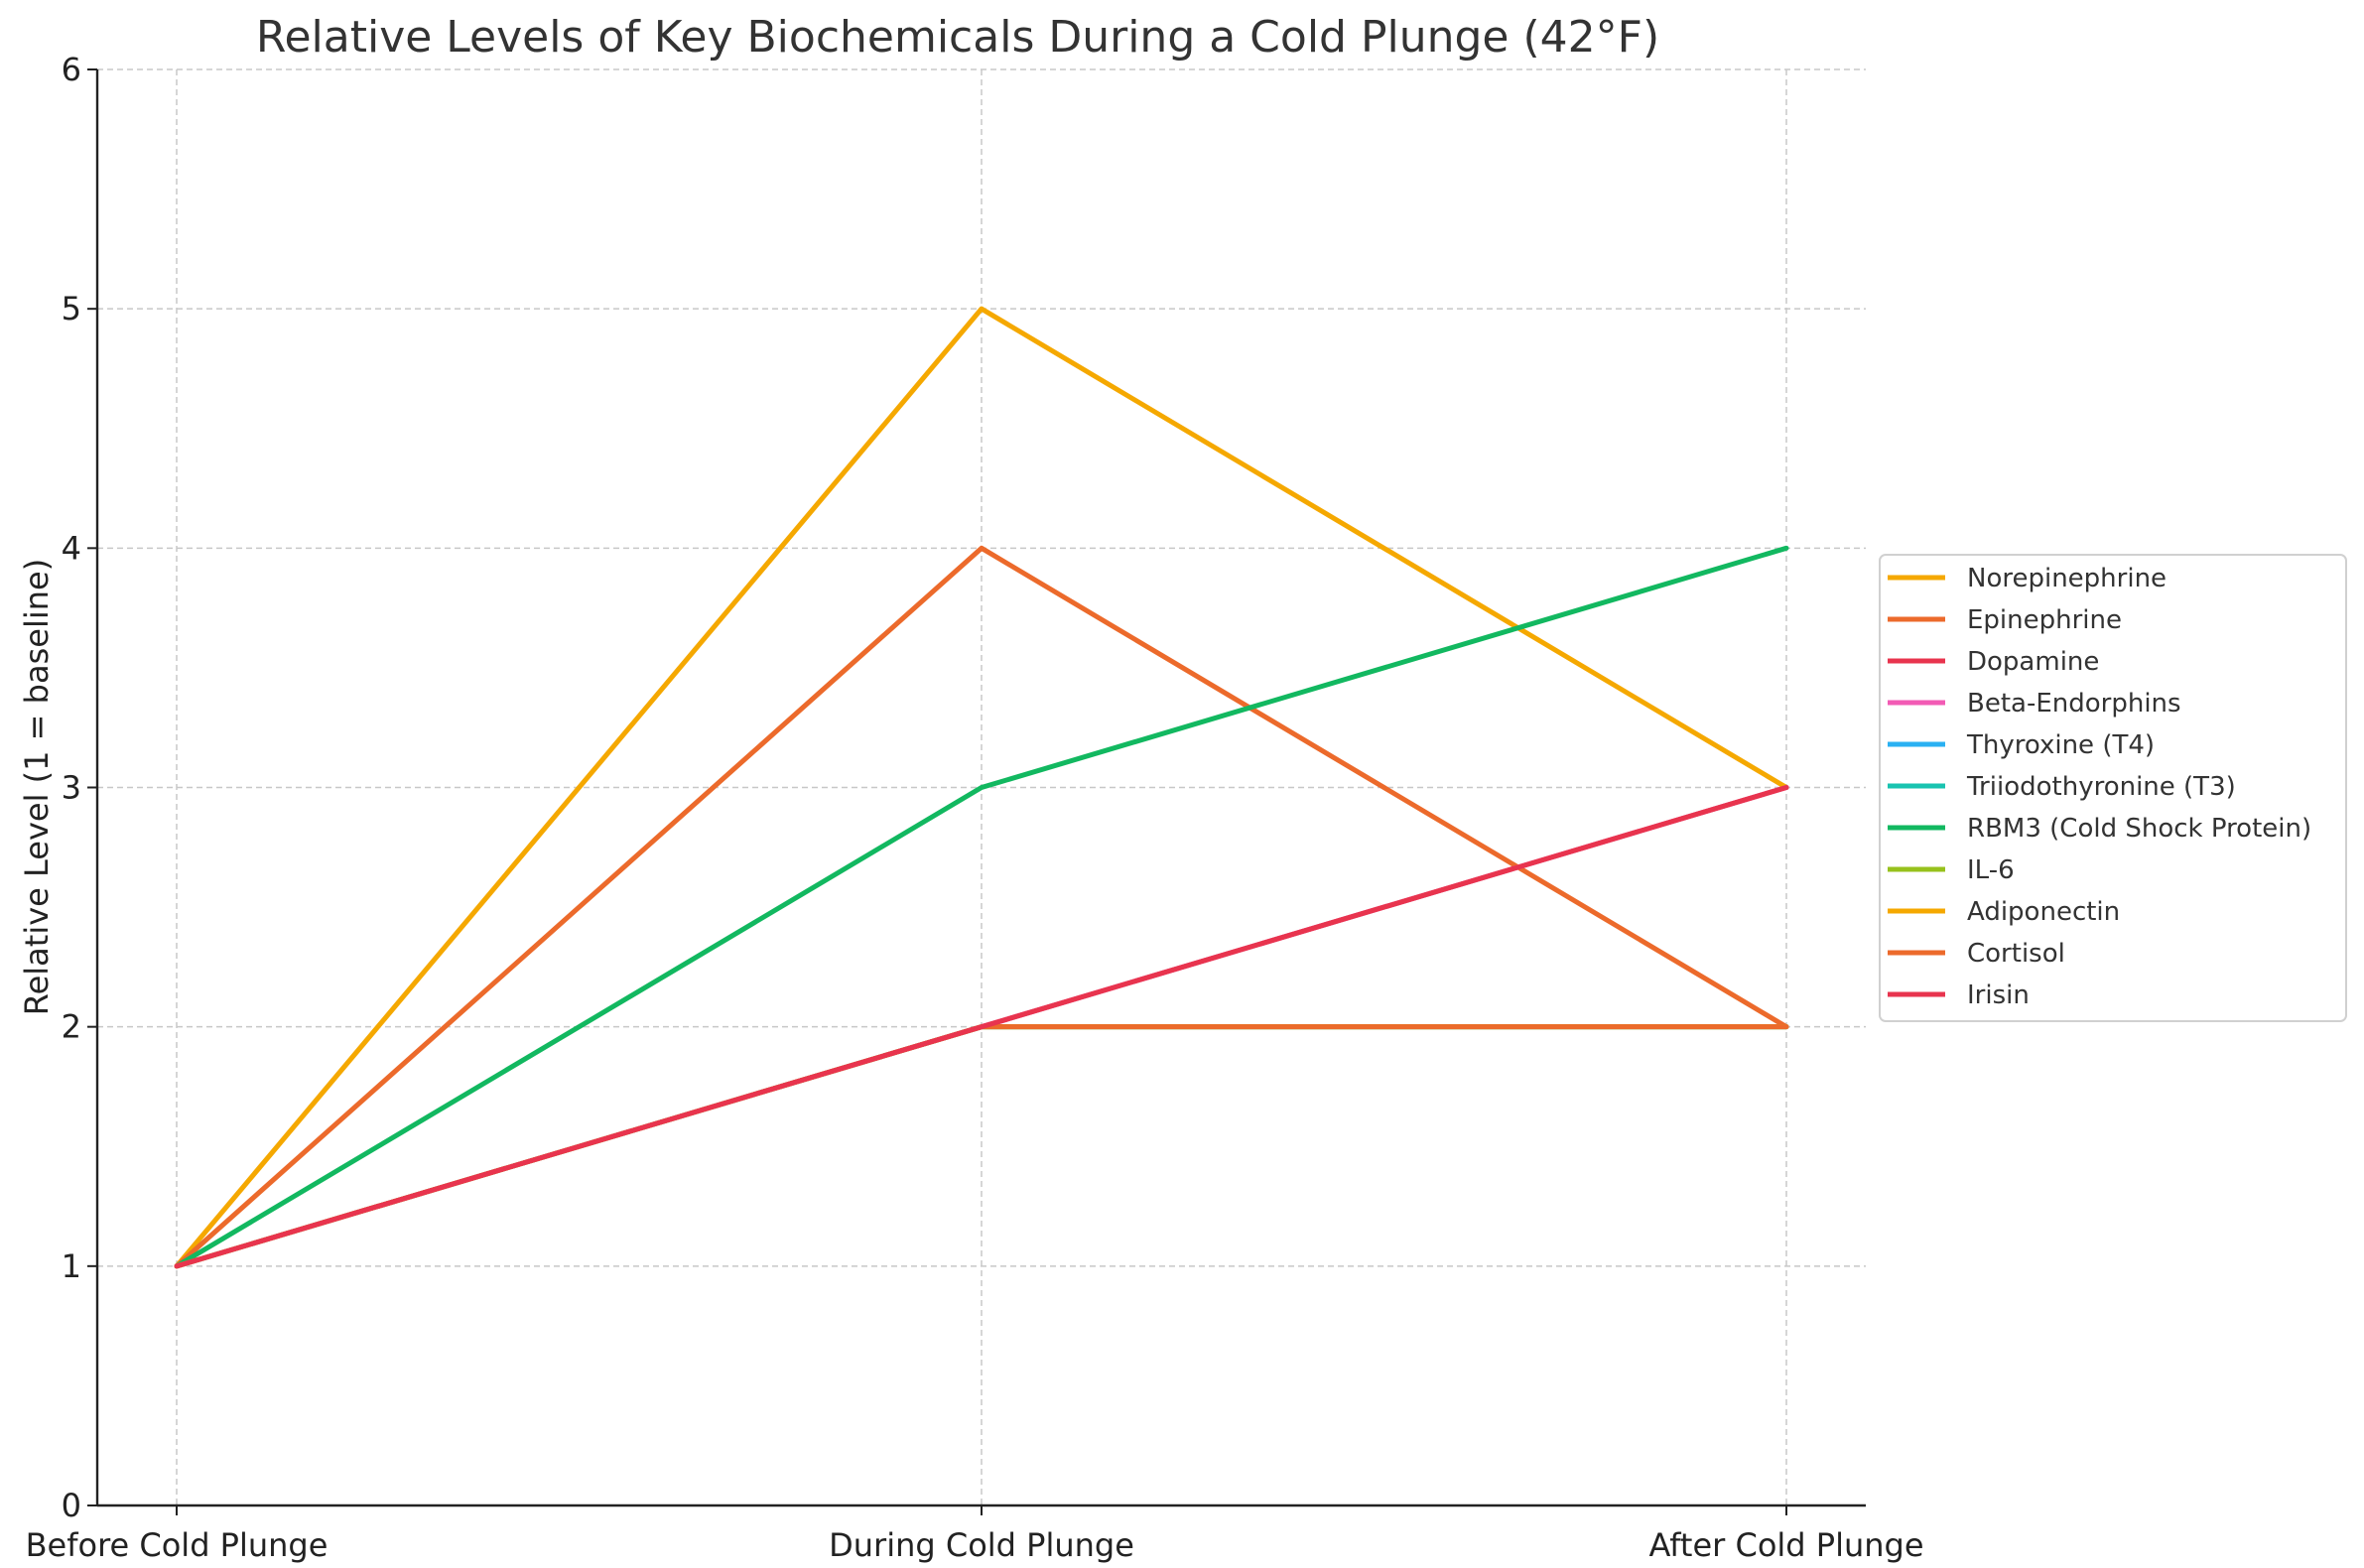 The width and height of the screenshot is (2364, 1568). Describe the element at coordinates (71, 1027) in the screenshot. I see `y-tick-label: 2` at that location.